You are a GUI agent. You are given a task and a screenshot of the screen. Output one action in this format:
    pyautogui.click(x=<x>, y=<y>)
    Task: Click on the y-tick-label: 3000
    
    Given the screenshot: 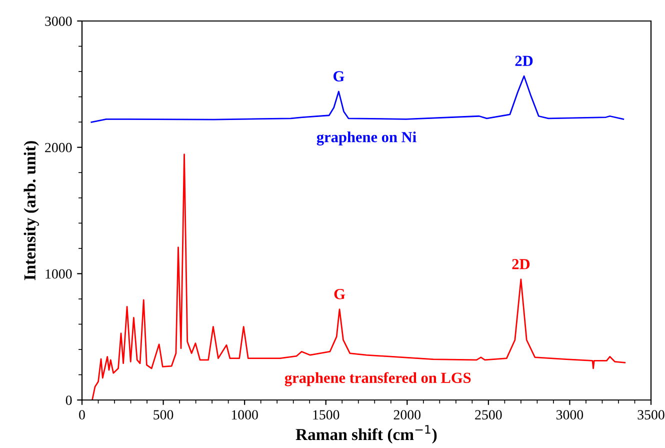 What is the action you would take?
    pyautogui.click(x=58, y=21)
    